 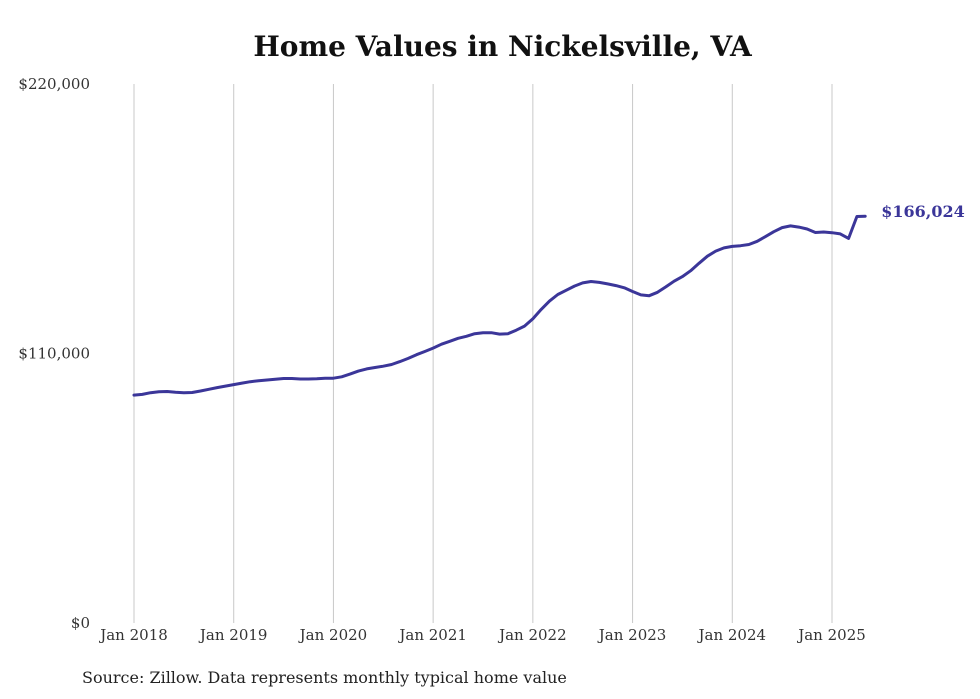 What do you see at coordinates (732, 635) in the screenshot?
I see `x-tick-label: Jan 2024` at bounding box center [732, 635].